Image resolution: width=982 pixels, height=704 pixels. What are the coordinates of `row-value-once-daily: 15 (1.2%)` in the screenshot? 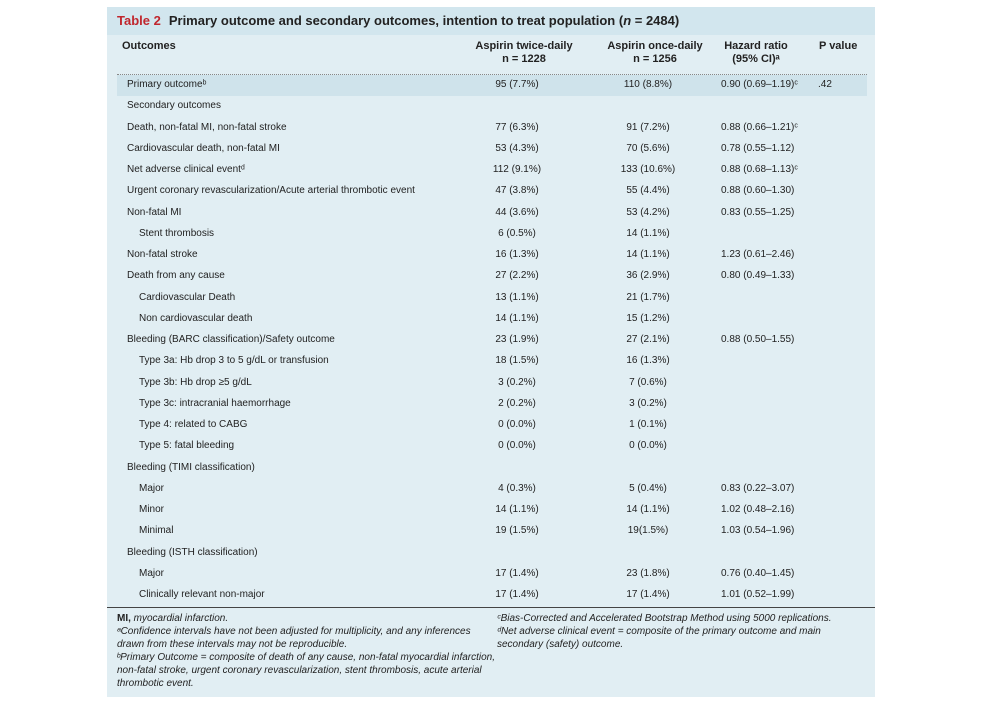 It's located at (648, 318).